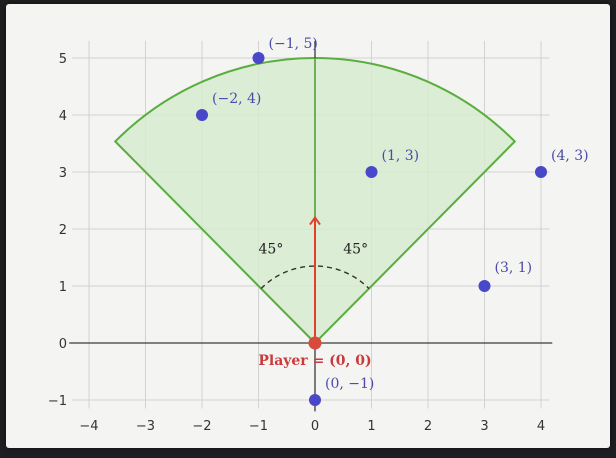 The image size is (616, 458). Describe the element at coordinates (428, 426) in the screenshot. I see `x-tick-label: 2` at that location.